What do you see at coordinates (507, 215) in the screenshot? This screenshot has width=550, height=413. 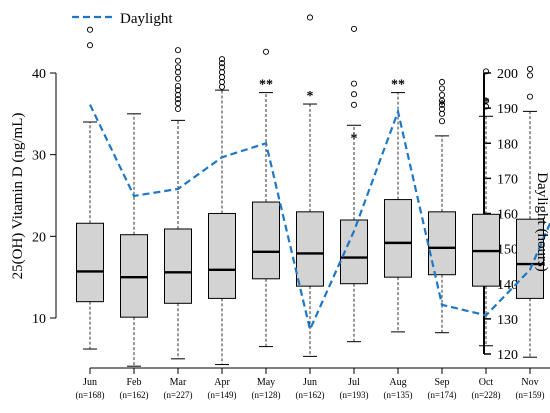 I see `right-axis-tick-label: 160` at bounding box center [507, 215].